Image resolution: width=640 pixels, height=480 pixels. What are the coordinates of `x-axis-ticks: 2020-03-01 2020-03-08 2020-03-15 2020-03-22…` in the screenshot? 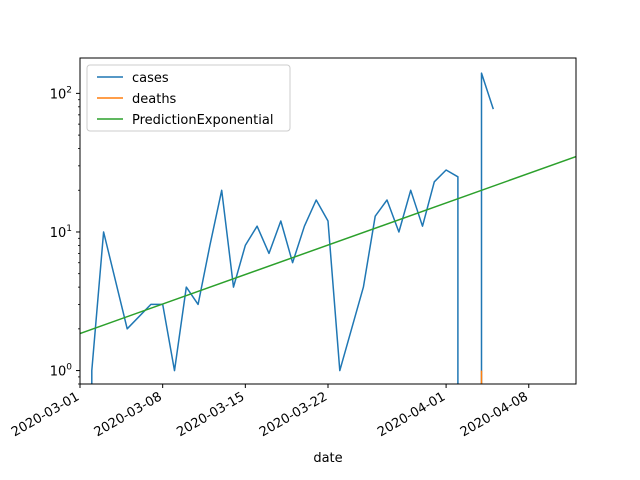 It's located at (270, 412).